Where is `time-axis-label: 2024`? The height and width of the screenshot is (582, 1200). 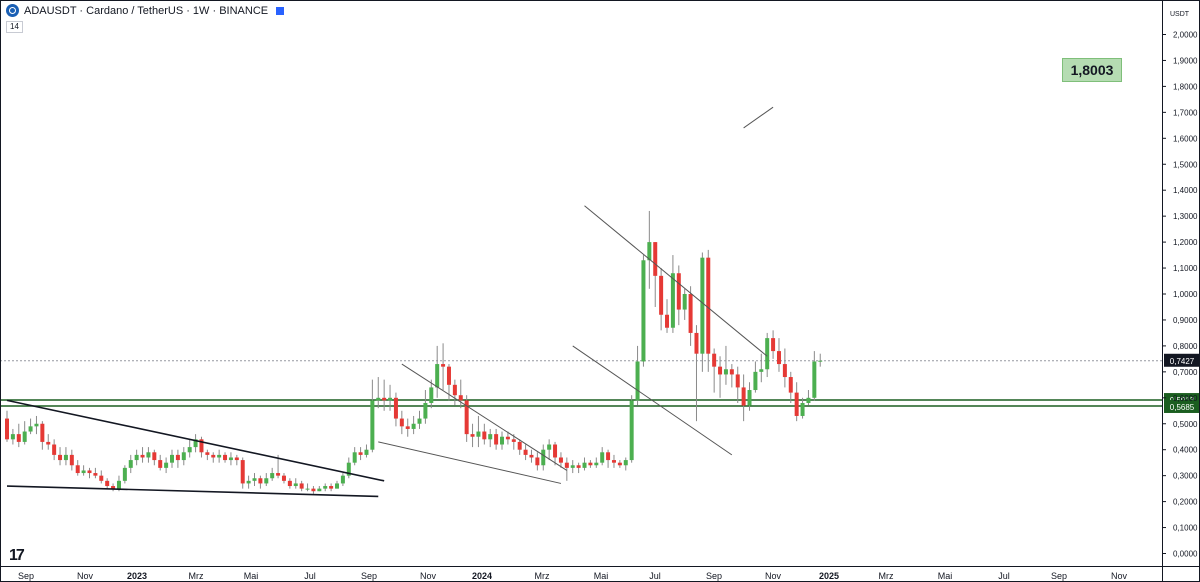
time-axis-label: 2024 is located at coordinates (482, 576).